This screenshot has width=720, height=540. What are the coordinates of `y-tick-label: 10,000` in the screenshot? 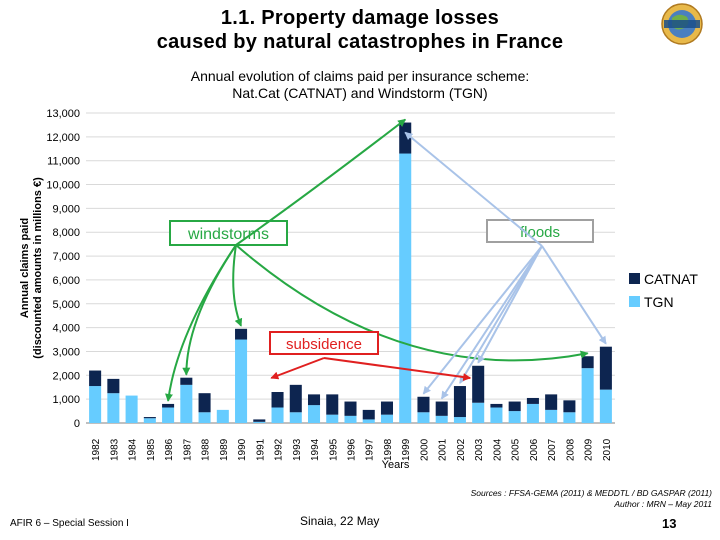 It's located at (63, 186).